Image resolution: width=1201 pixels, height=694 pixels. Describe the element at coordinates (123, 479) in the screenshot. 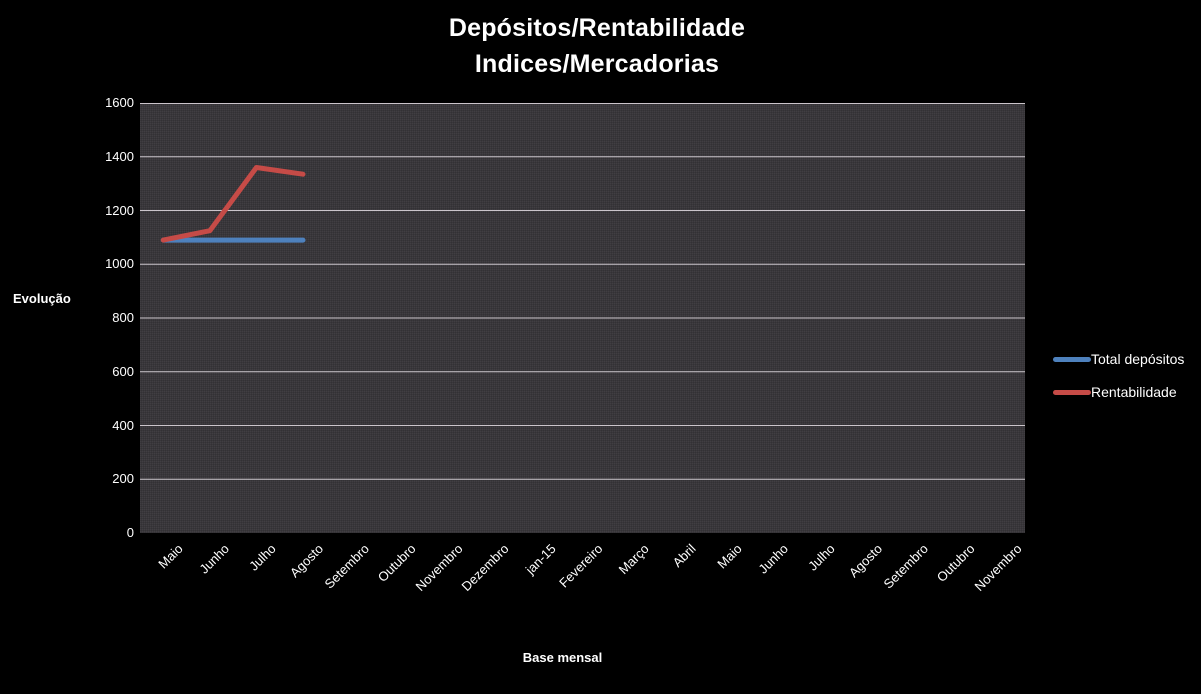

I see `y-tick-label: 200` at that location.